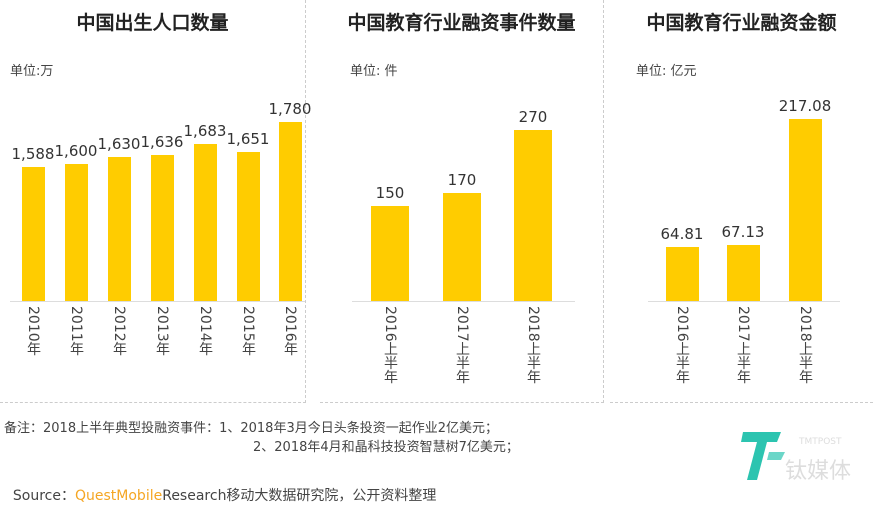 This screenshot has height=505, width=873. Describe the element at coordinates (818, 471) in the screenshot. I see `svg-text: 钛媒体` at that location.